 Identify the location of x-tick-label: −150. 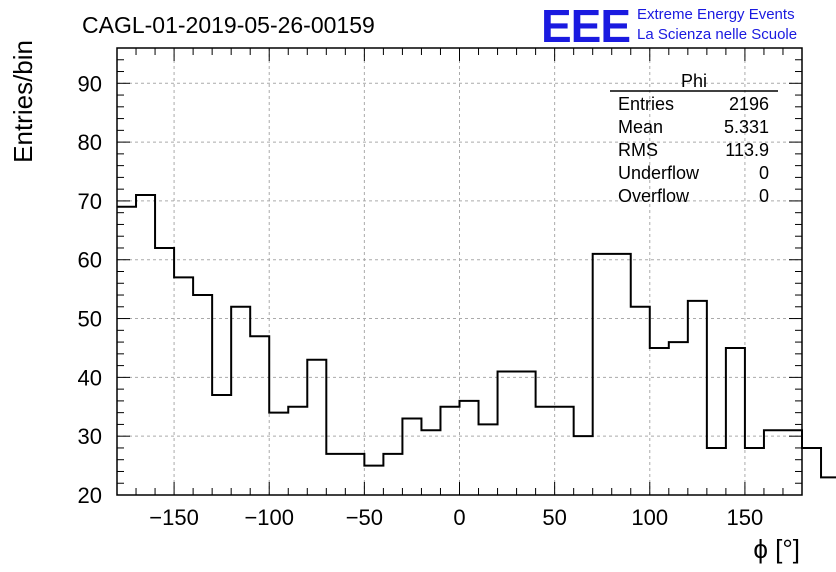
(174, 517).